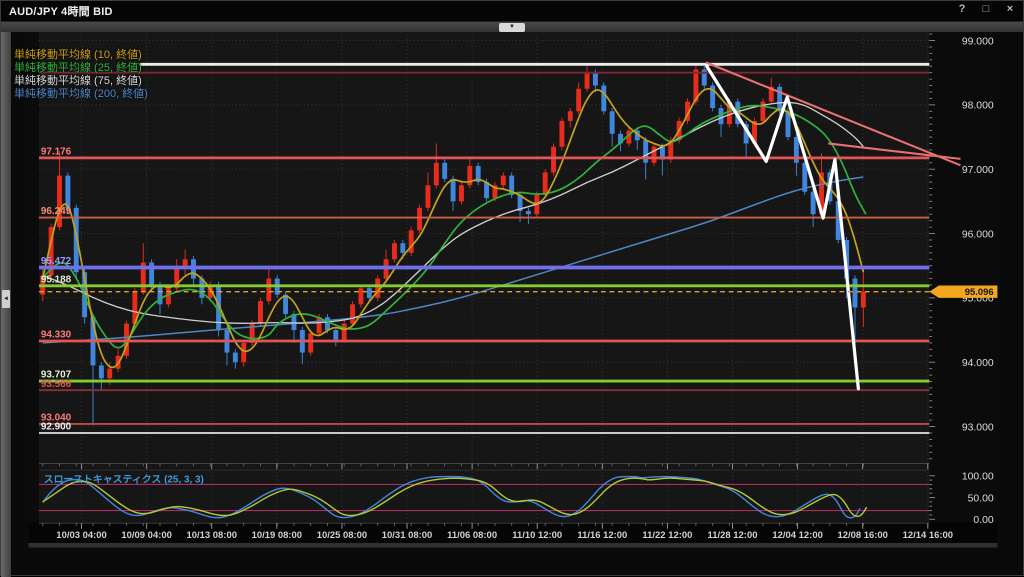  I want to click on panel-collapse-button: ◄, so click(6, 299).